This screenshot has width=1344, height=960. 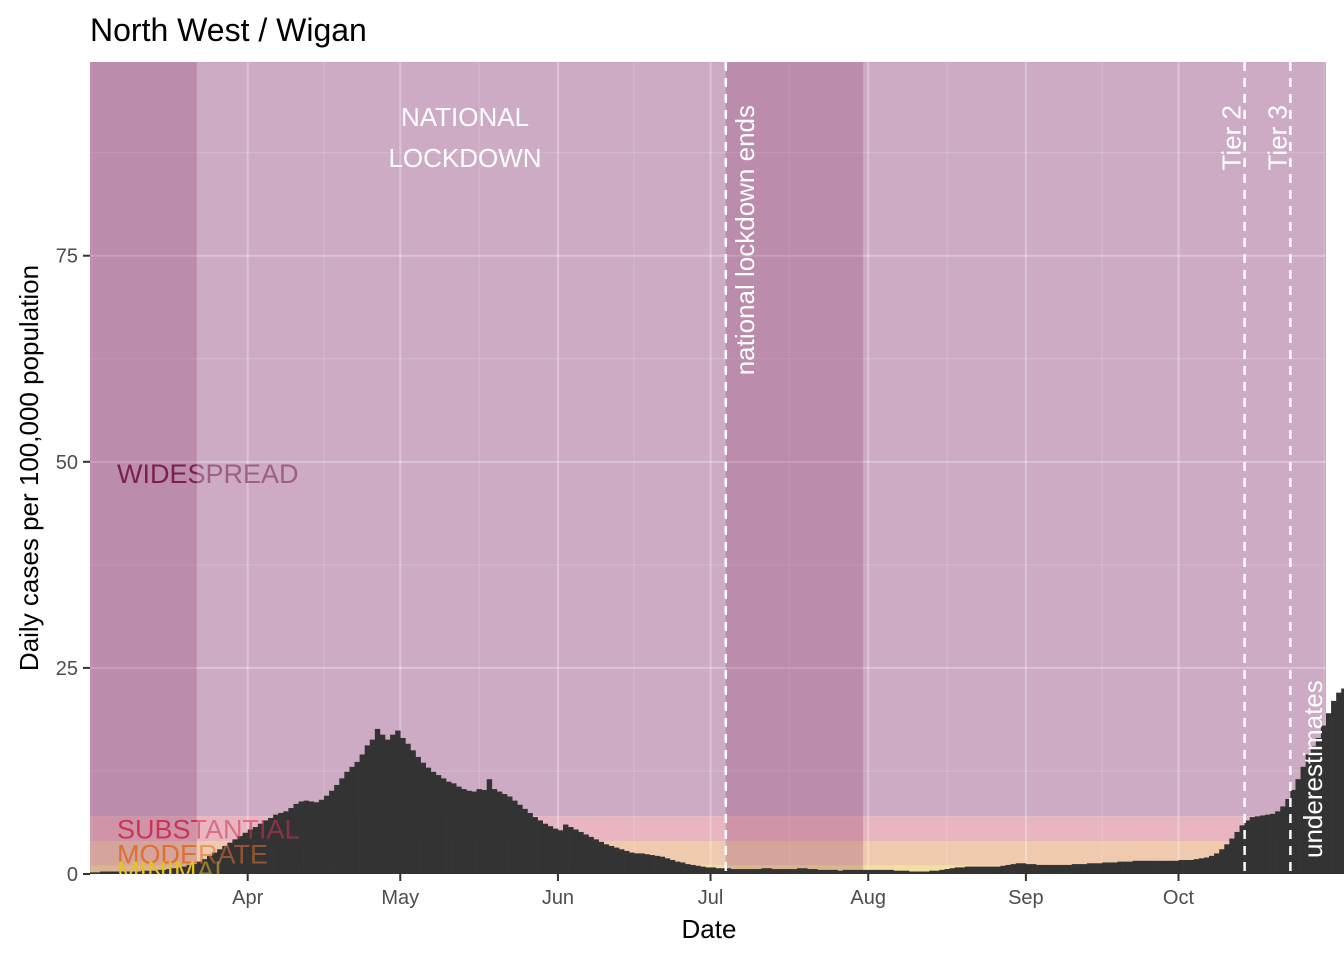 I want to click on x-tick-label: Aug, so click(x=868, y=898).